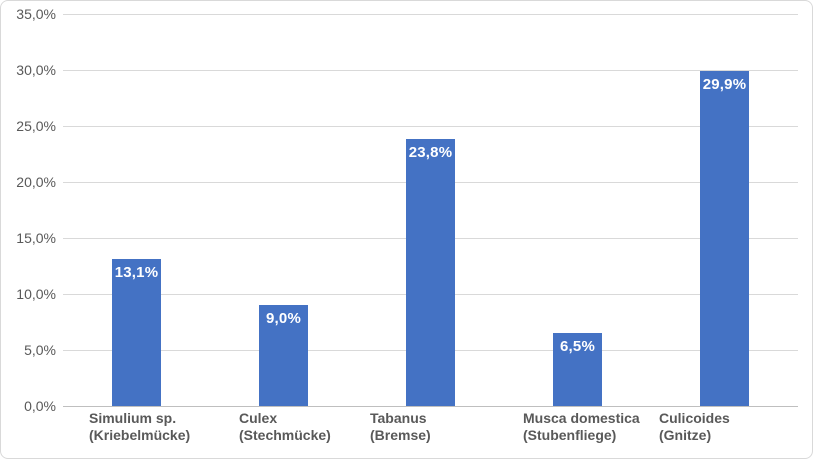 Image resolution: width=813 pixels, height=459 pixels. What do you see at coordinates (36, 182) in the screenshot?
I see `y-tick-label: 20,0%` at bounding box center [36, 182].